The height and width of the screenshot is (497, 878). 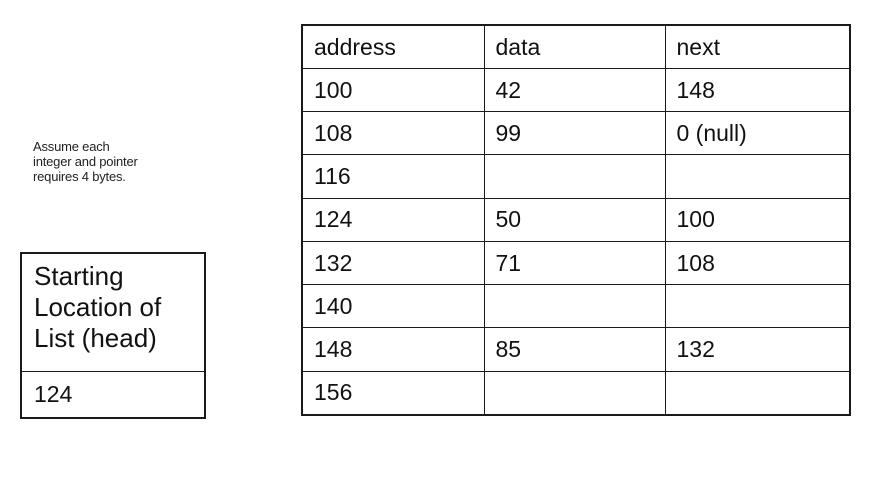 I want to click on next-cell: 0 (null), so click(x=757, y=133).